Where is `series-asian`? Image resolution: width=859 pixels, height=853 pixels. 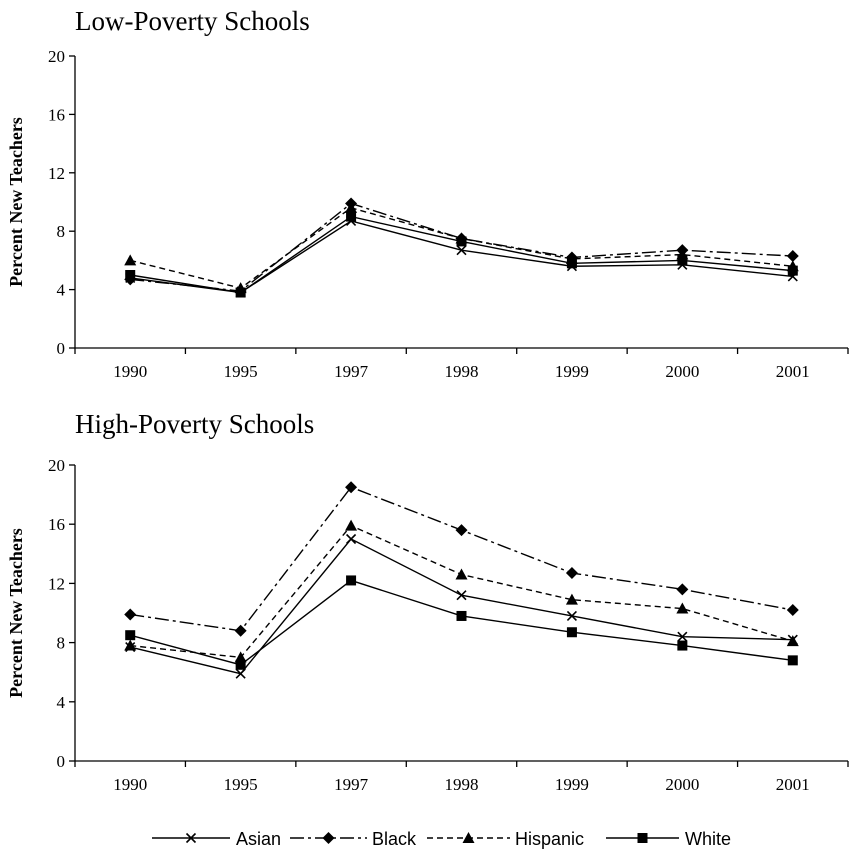 series-asian is located at coordinates (461, 606).